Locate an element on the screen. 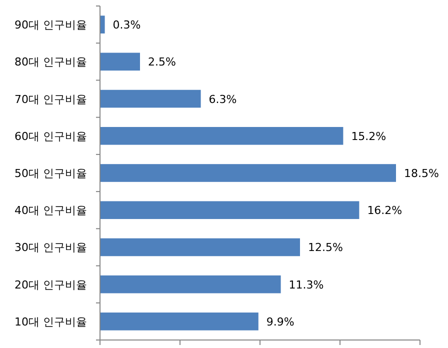  data-label: 15.2% is located at coordinates (368, 136).